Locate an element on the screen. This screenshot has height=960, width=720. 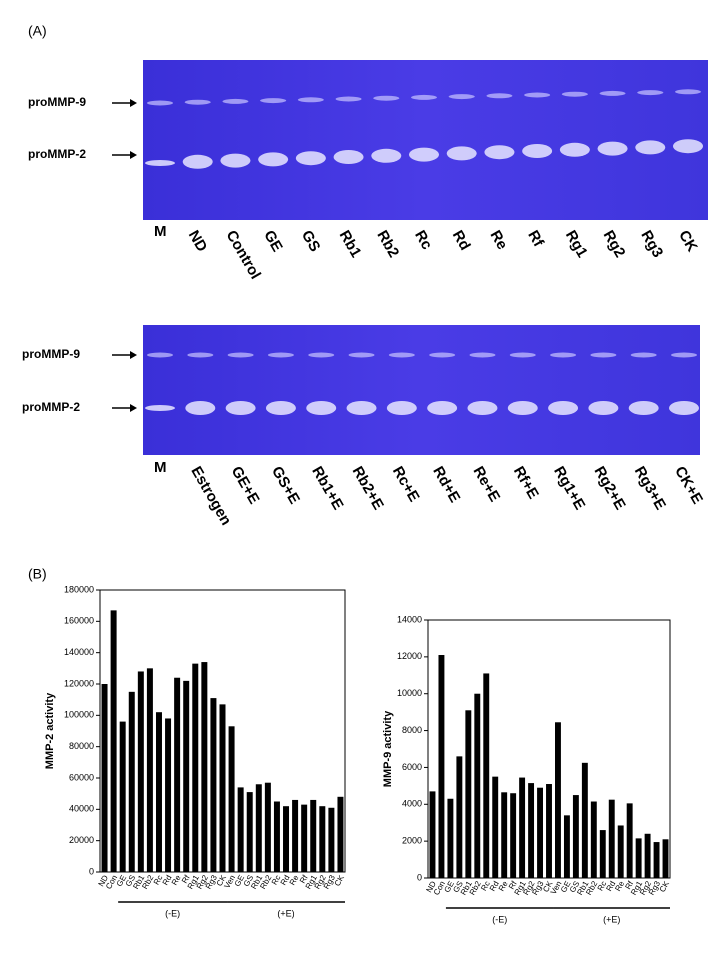
group-label: (+E) is located at coordinates (285, 913).